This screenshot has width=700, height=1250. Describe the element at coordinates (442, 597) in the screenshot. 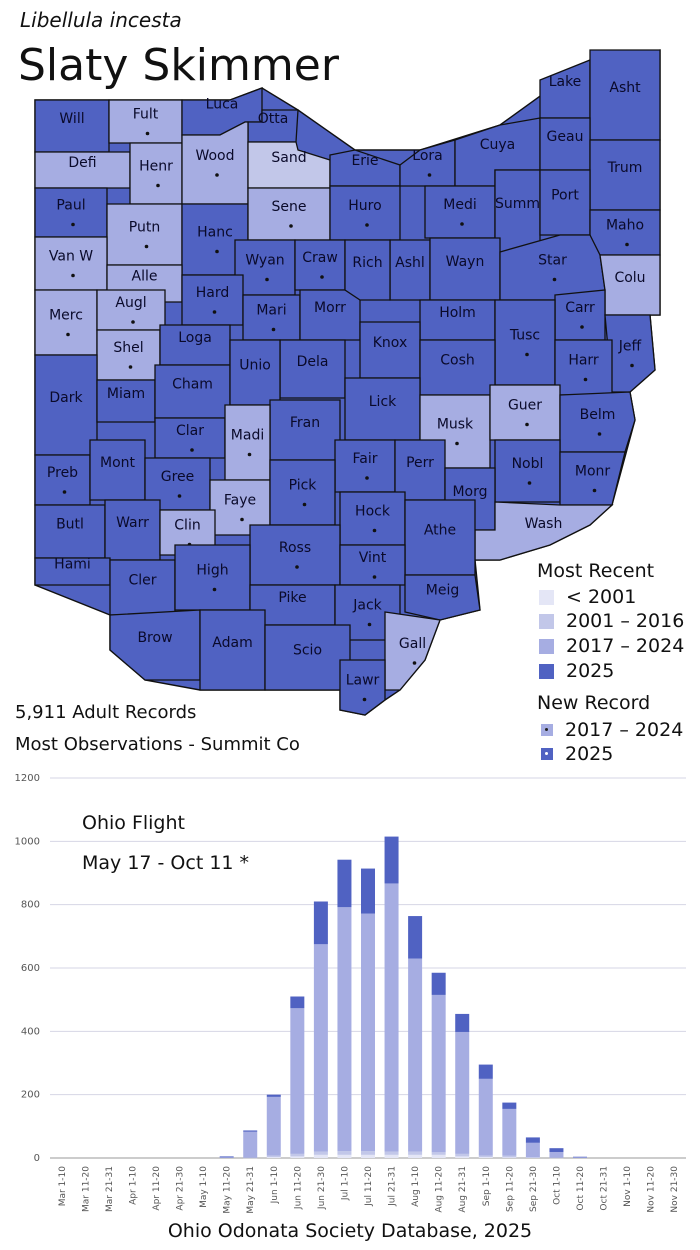

I see `county-meig: Meig` at that location.